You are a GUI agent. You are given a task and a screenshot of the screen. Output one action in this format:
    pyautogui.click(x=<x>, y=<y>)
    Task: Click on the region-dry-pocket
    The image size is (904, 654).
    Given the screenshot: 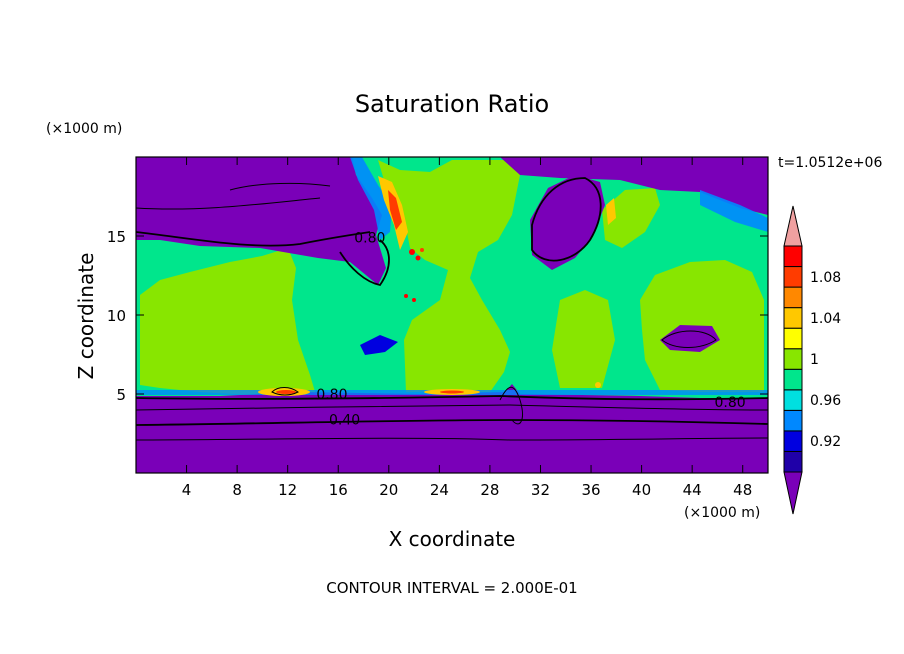 What is the action you would take?
    pyautogui.click(x=567, y=222)
    